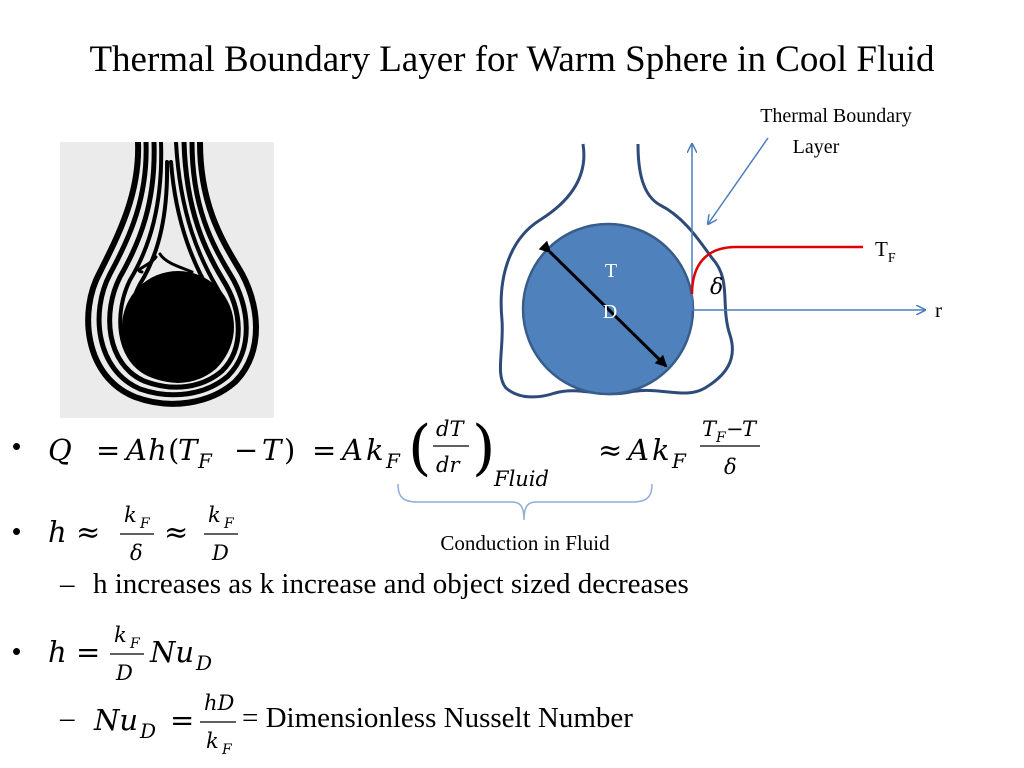 The image size is (1024, 768). I want to click on sphere-temperature-label: T, so click(611, 271).